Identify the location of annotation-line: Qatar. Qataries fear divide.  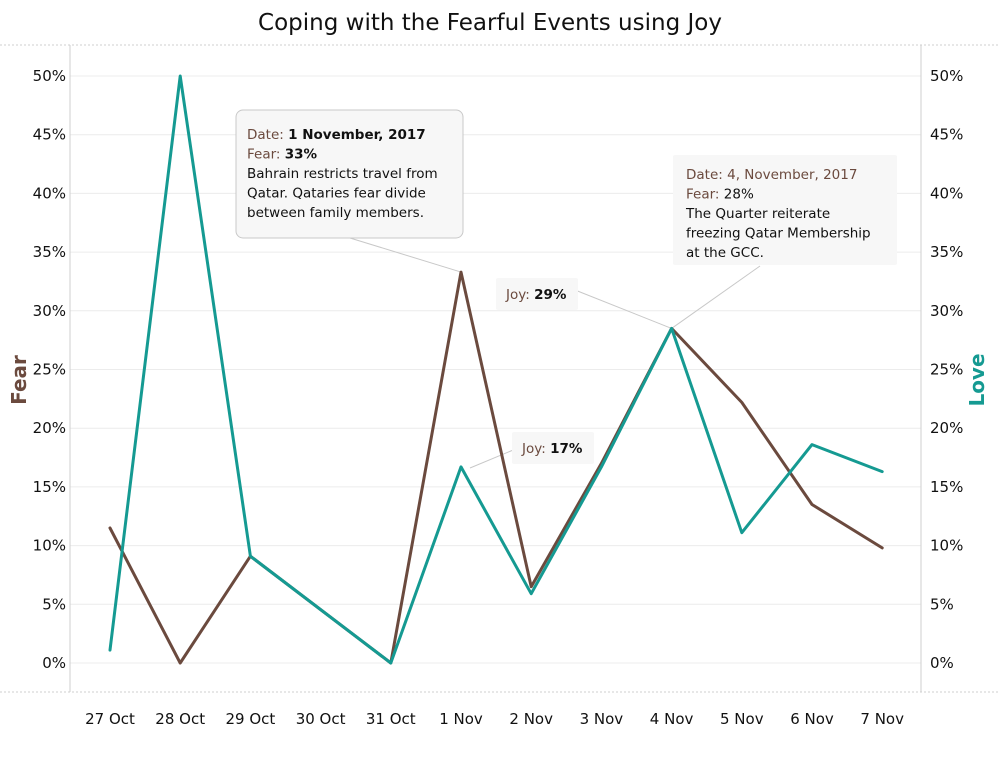
(336, 194).